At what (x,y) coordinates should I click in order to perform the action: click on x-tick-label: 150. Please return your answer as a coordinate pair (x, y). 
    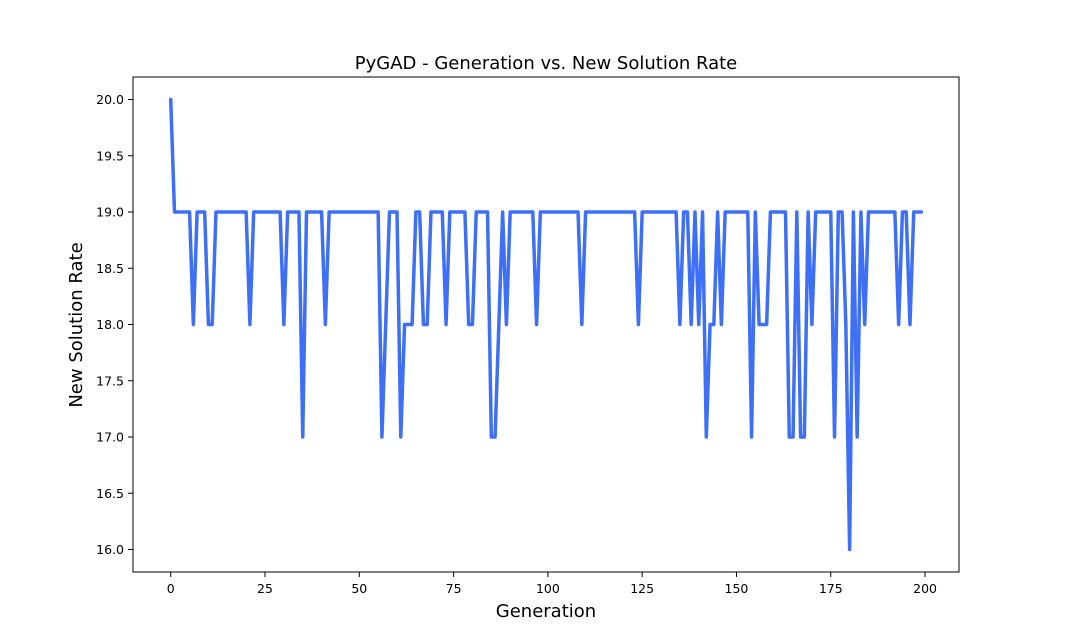
    Looking at the image, I should click on (737, 588).